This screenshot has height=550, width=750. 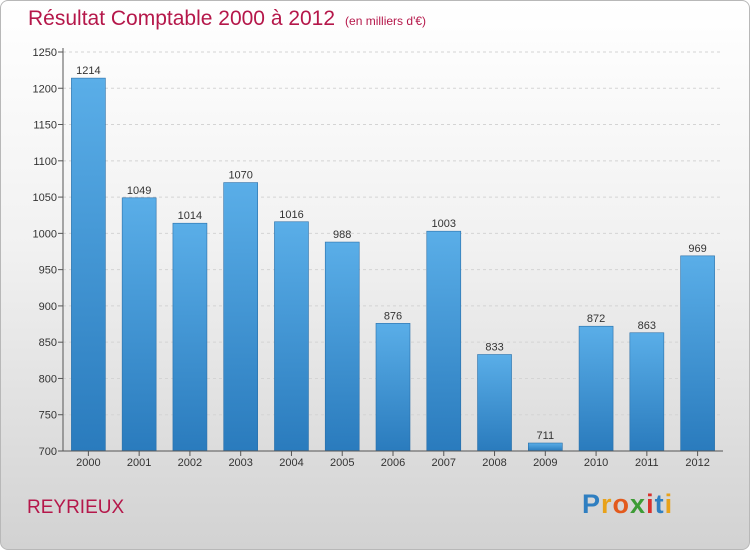 What do you see at coordinates (494, 463) in the screenshot?
I see `x-tick-label: 2008` at bounding box center [494, 463].